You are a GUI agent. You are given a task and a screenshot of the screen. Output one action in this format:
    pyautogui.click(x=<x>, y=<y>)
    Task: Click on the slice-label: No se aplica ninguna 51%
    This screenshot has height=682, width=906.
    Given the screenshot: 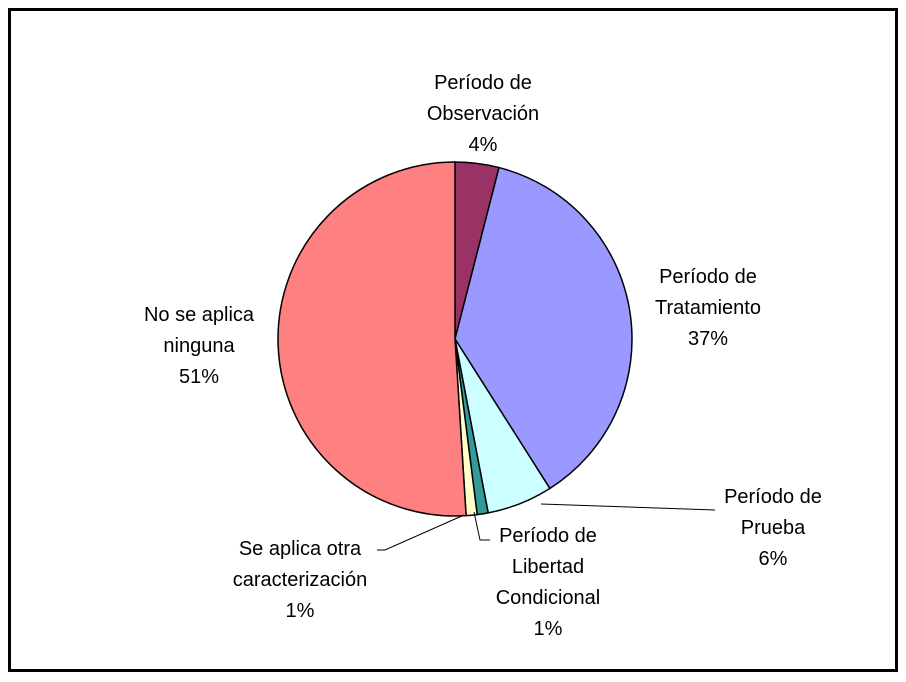 What is the action you would take?
    pyautogui.click(x=199, y=346)
    